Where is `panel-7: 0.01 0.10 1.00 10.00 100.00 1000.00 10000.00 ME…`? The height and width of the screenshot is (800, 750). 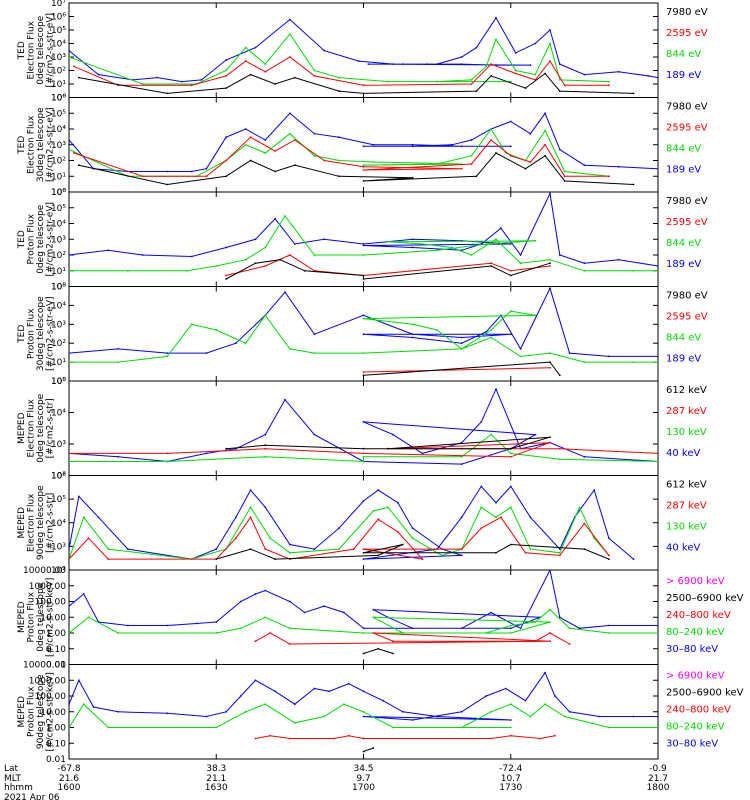 panel-7: 0.01 0.10 1.00 10.00 100.00 1000.00 10000.00 ME… is located at coordinates (380, 618).